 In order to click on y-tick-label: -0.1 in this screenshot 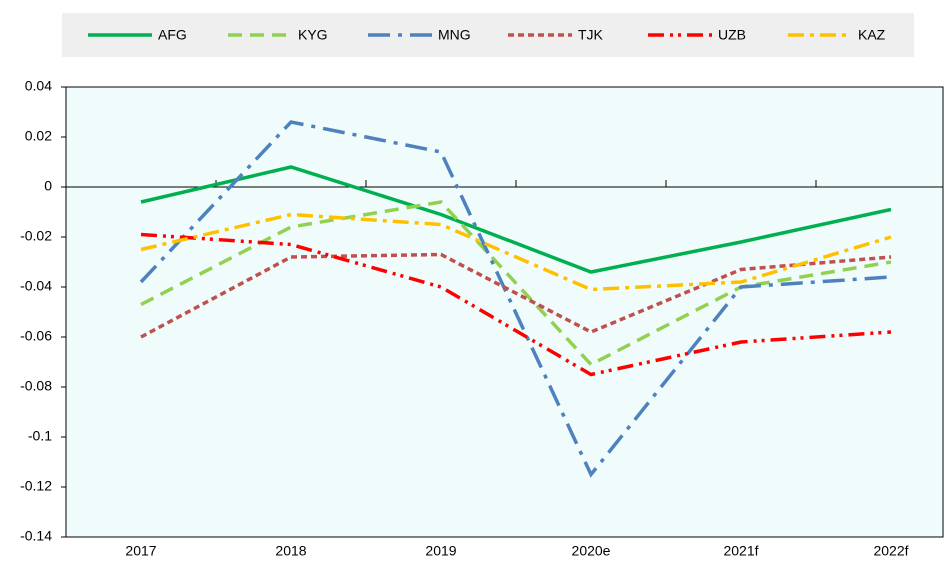, I will do `click(40, 436)`.